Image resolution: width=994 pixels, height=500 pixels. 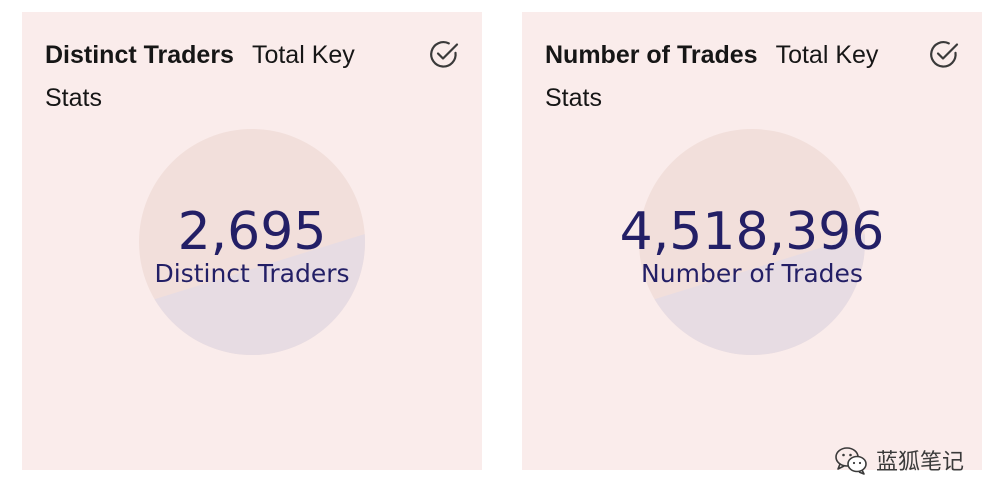 I want to click on card-header: Number of Trades Total Key Stats, so click(x=720, y=77).